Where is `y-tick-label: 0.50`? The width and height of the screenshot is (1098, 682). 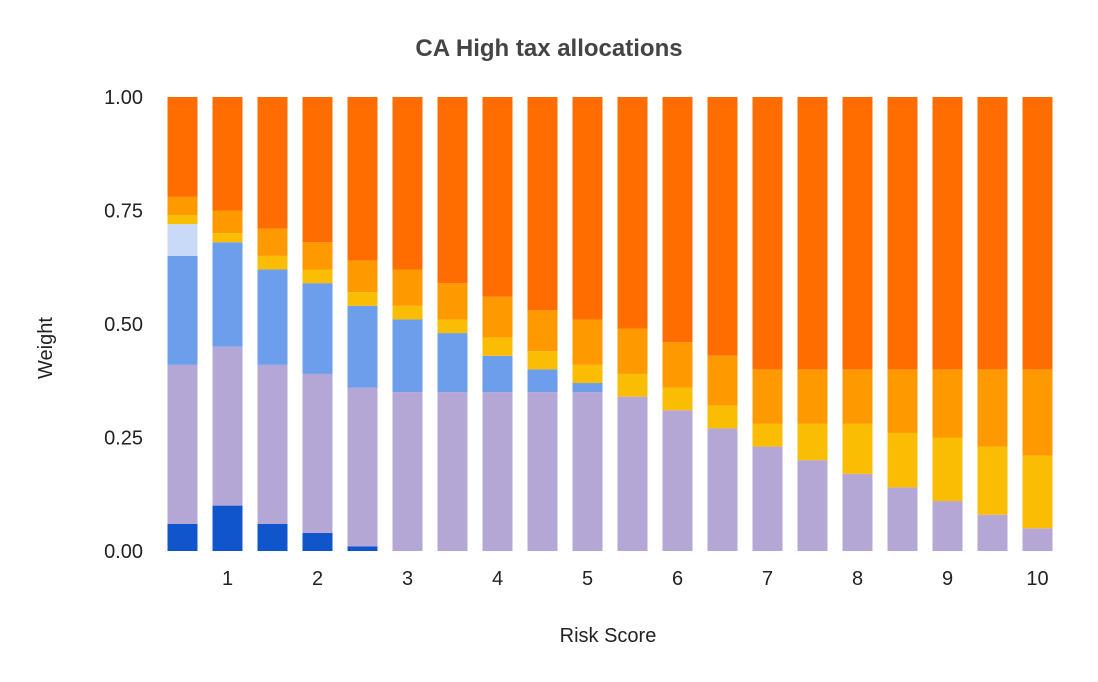
y-tick-label: 0.50 is located at coordinates (123, 325).